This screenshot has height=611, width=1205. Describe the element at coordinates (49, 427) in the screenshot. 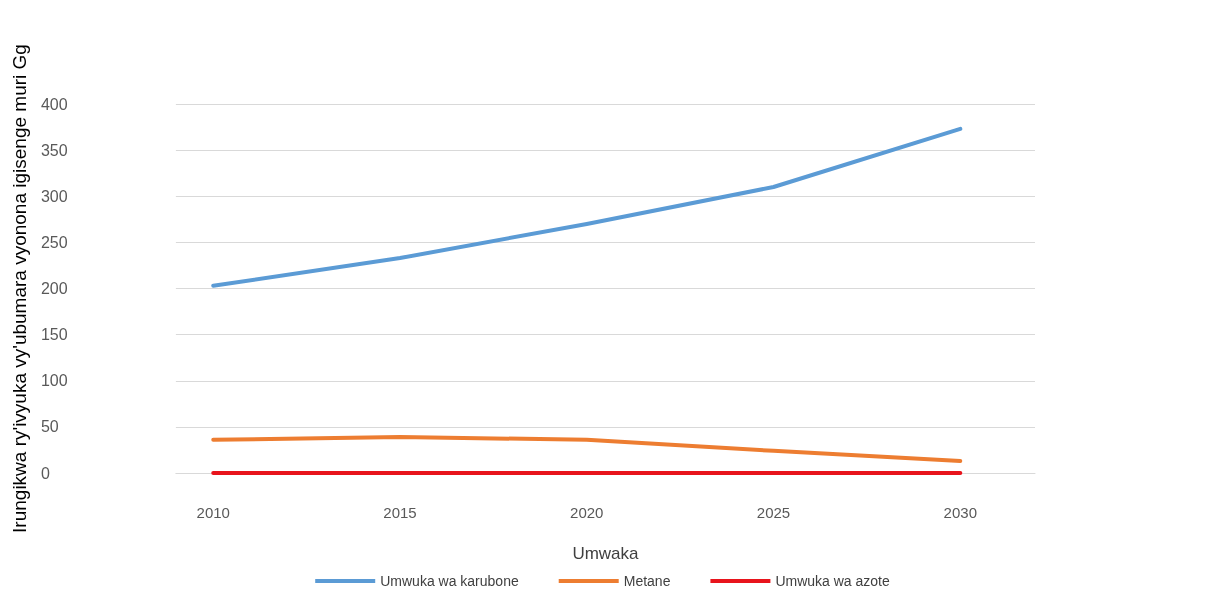

I see `y-tick-label: 50` at that location.